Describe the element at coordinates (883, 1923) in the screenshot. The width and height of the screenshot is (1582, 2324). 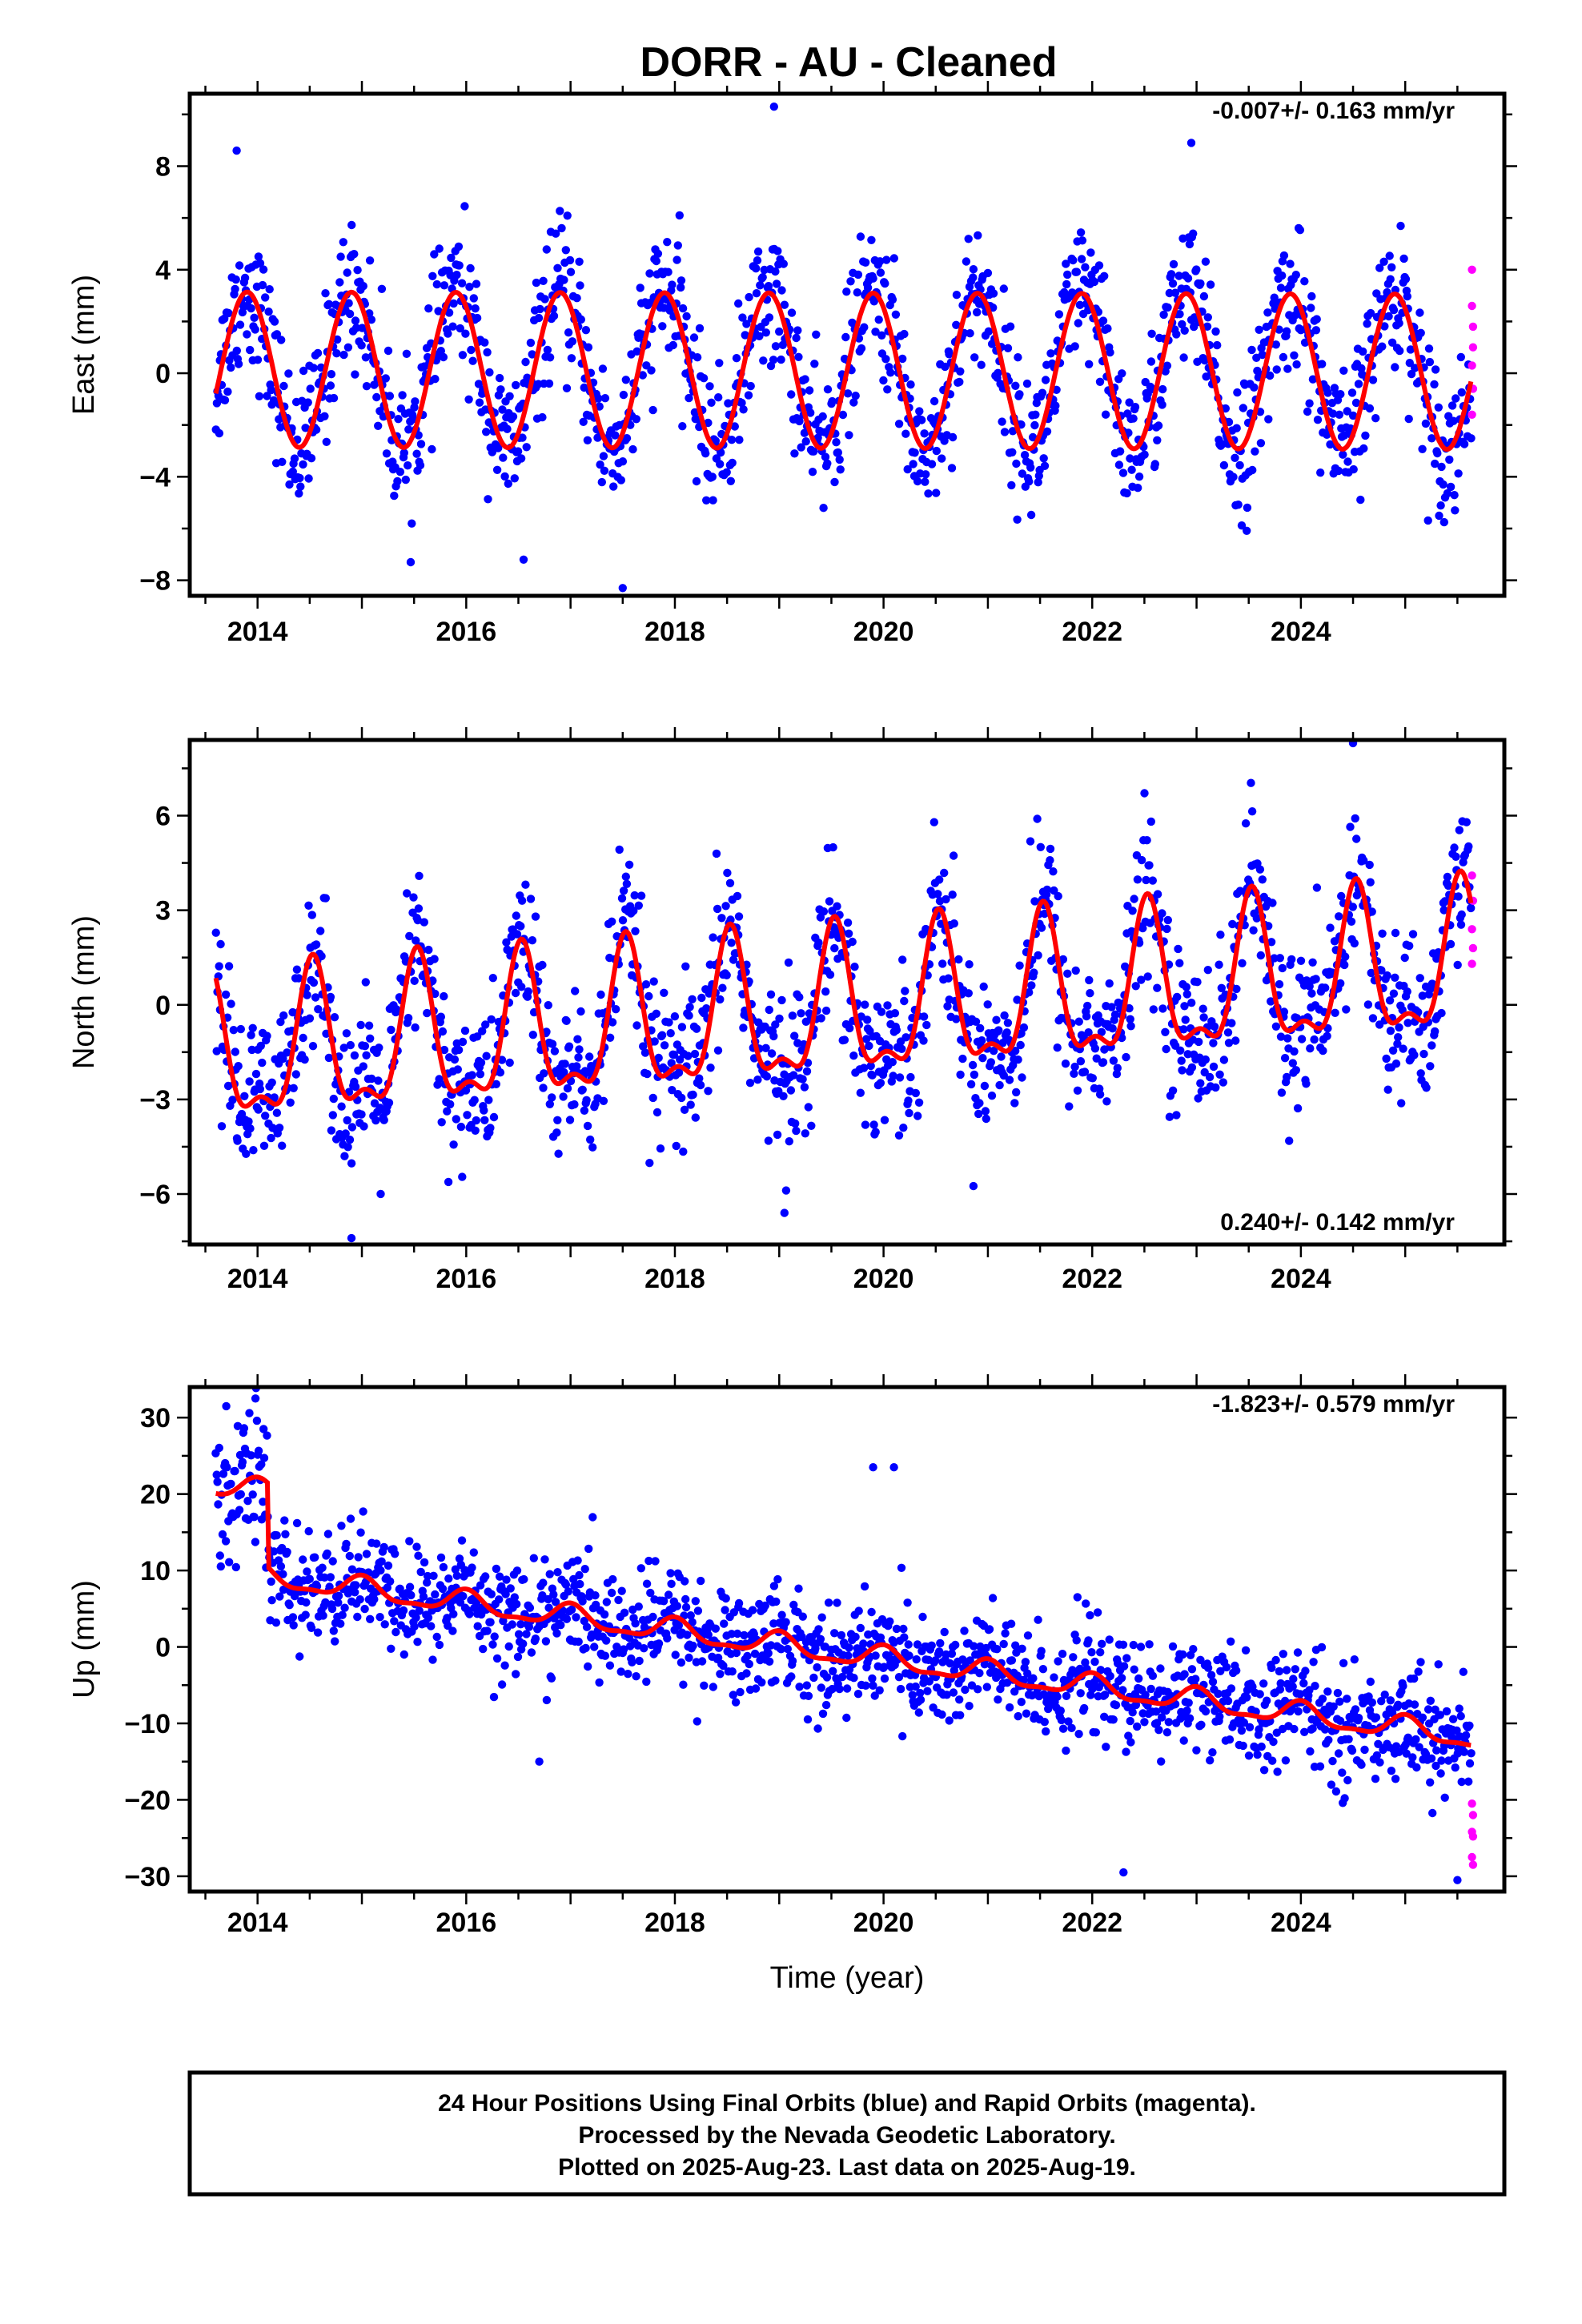
I see `x-tick-label: 2020` at that location.